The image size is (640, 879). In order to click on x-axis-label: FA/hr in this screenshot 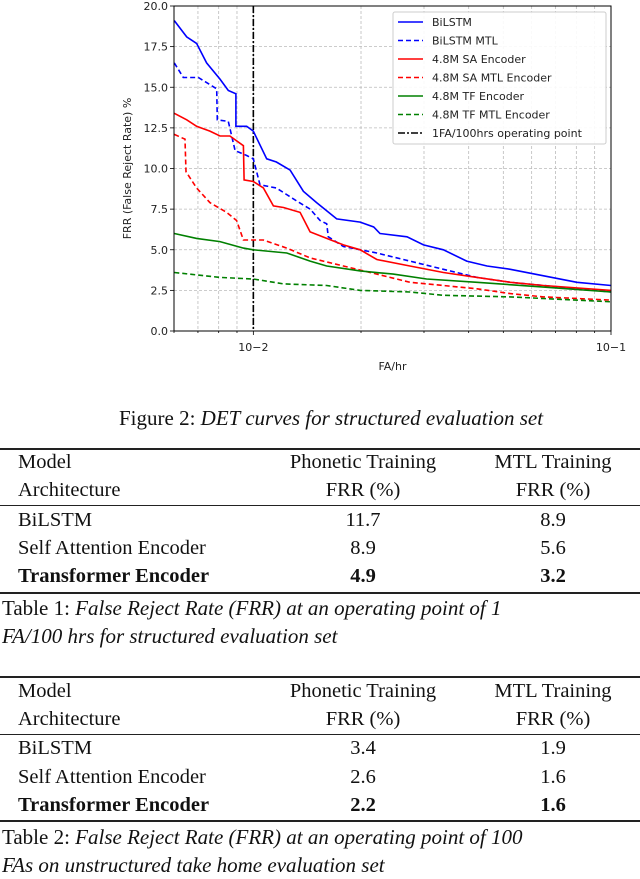, I will do `click(392, 366)`.